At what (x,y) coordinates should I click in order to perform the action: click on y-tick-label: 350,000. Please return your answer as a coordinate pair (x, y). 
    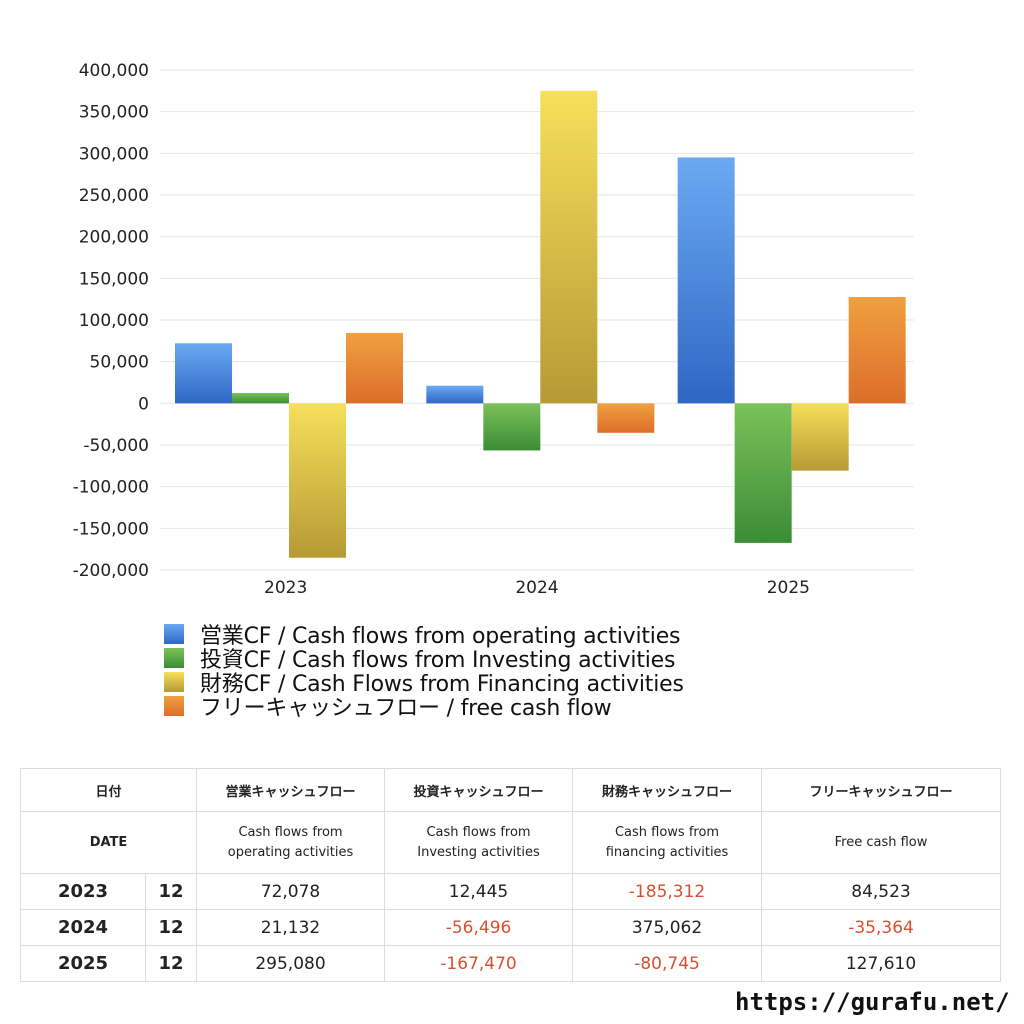
    Looking at the image, I should click on (114, 113).